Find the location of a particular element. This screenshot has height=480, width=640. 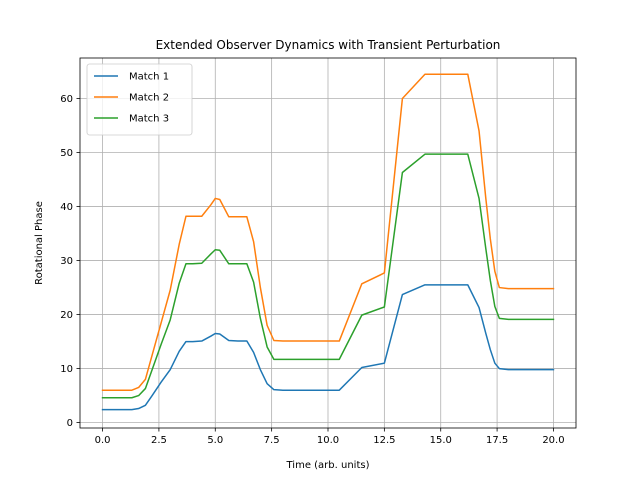

y-tick-label: 30 is located at coordinates (66, 261).